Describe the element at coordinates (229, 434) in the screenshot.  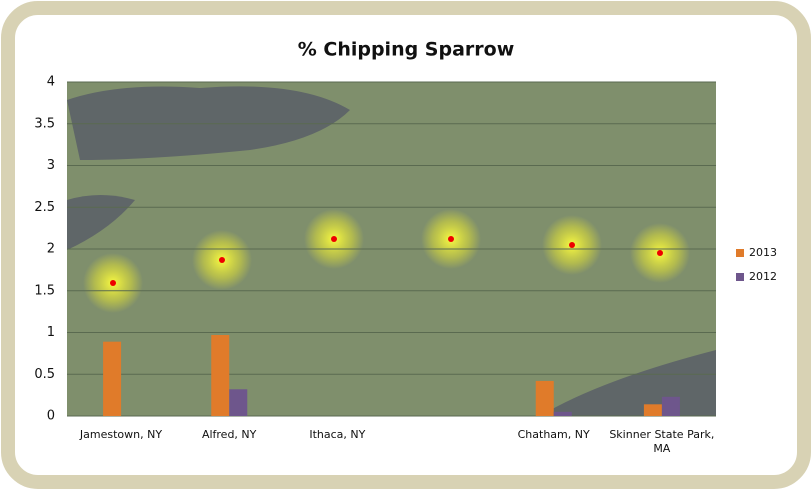
I see `x-tick-label: Alfred, NY` at that location.